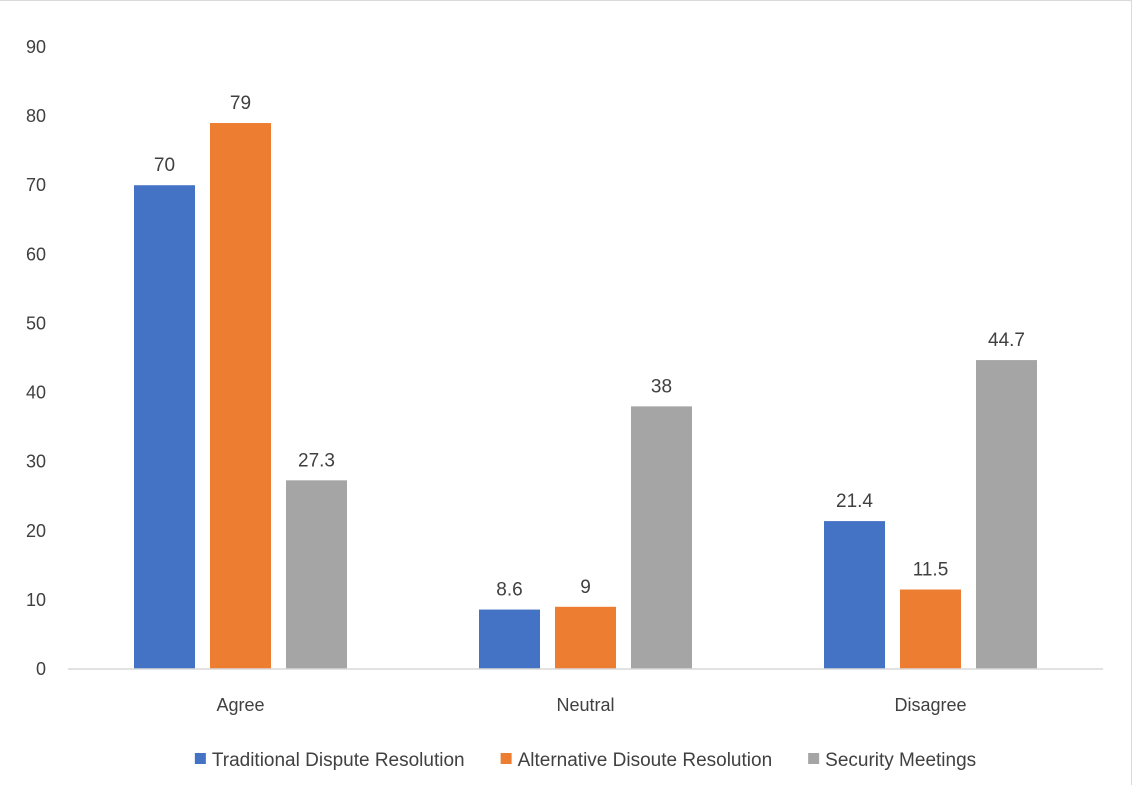  Describe the element at coordinates (1006, 340) in the screenshot. I see `data-label: 44.7` at that location.